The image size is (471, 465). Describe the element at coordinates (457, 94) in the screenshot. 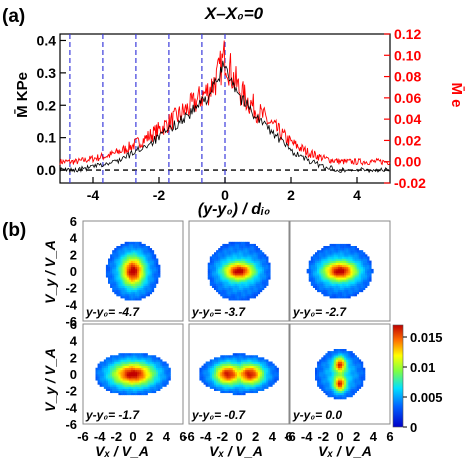

I see `chart-a-ylabel-right: M̄ e` at that location.